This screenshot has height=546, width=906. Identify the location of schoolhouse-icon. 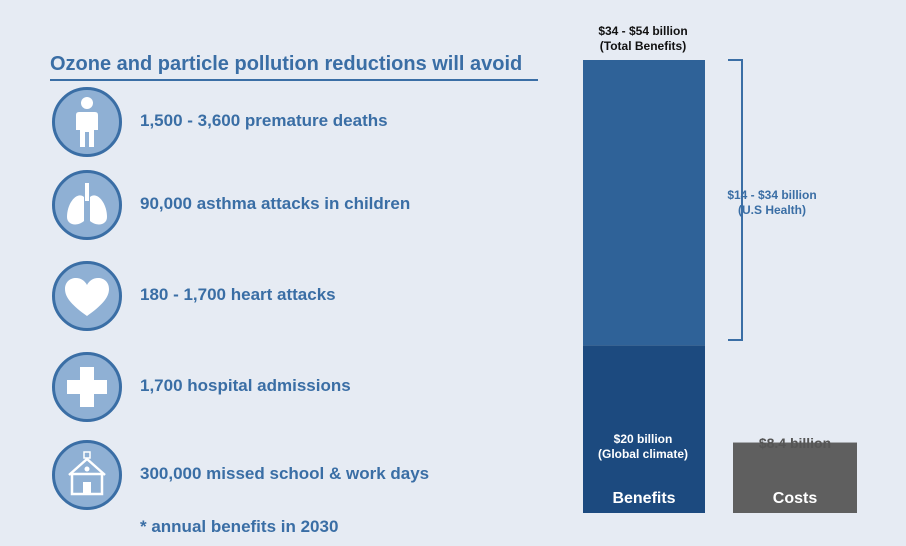
(87, 475).